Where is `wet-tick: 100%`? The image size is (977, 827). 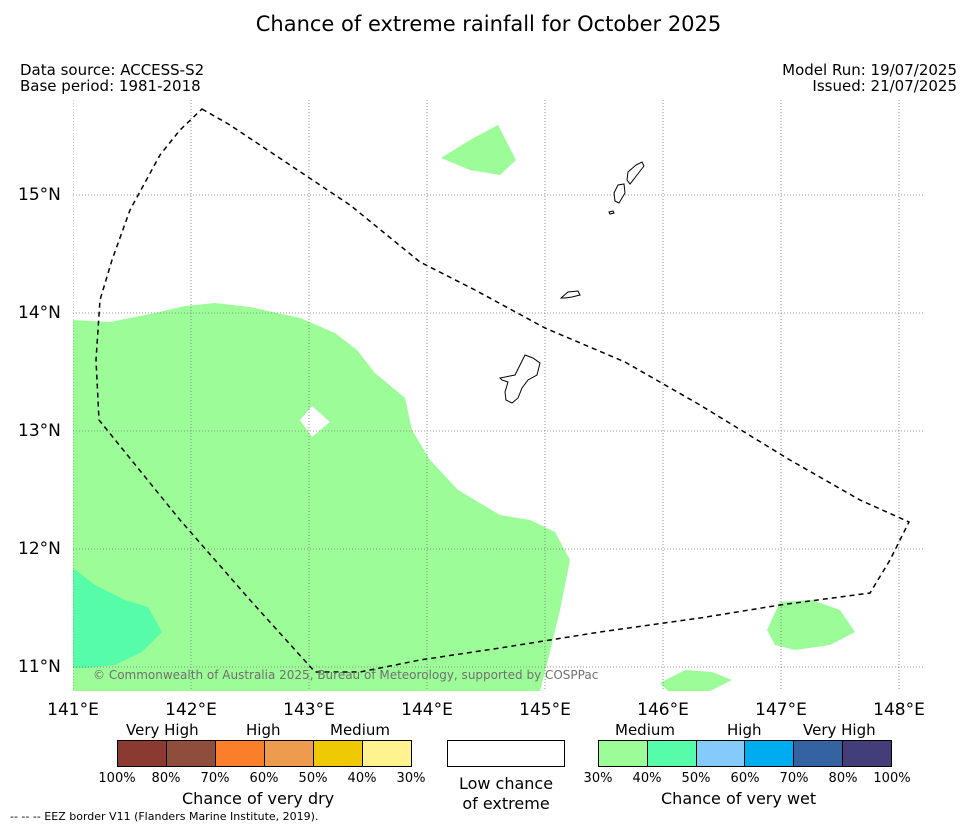
wet-tick: 100% is located at coordinates (892, 778).